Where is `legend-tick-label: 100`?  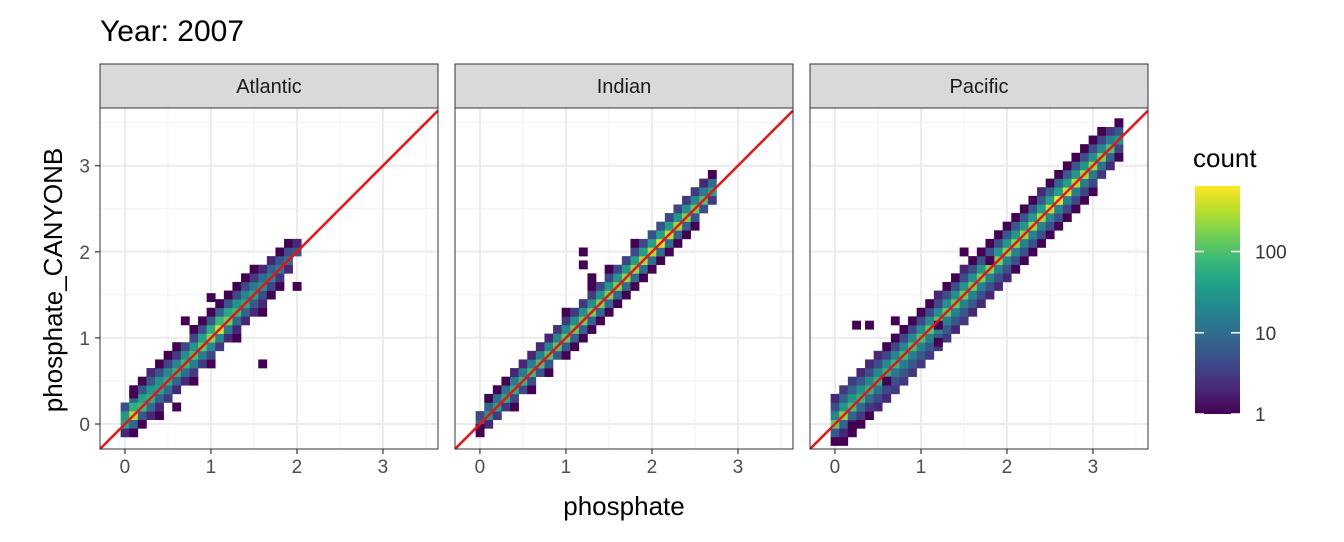
legend-tick-label: 100 is located at coordinates (1271, 253).